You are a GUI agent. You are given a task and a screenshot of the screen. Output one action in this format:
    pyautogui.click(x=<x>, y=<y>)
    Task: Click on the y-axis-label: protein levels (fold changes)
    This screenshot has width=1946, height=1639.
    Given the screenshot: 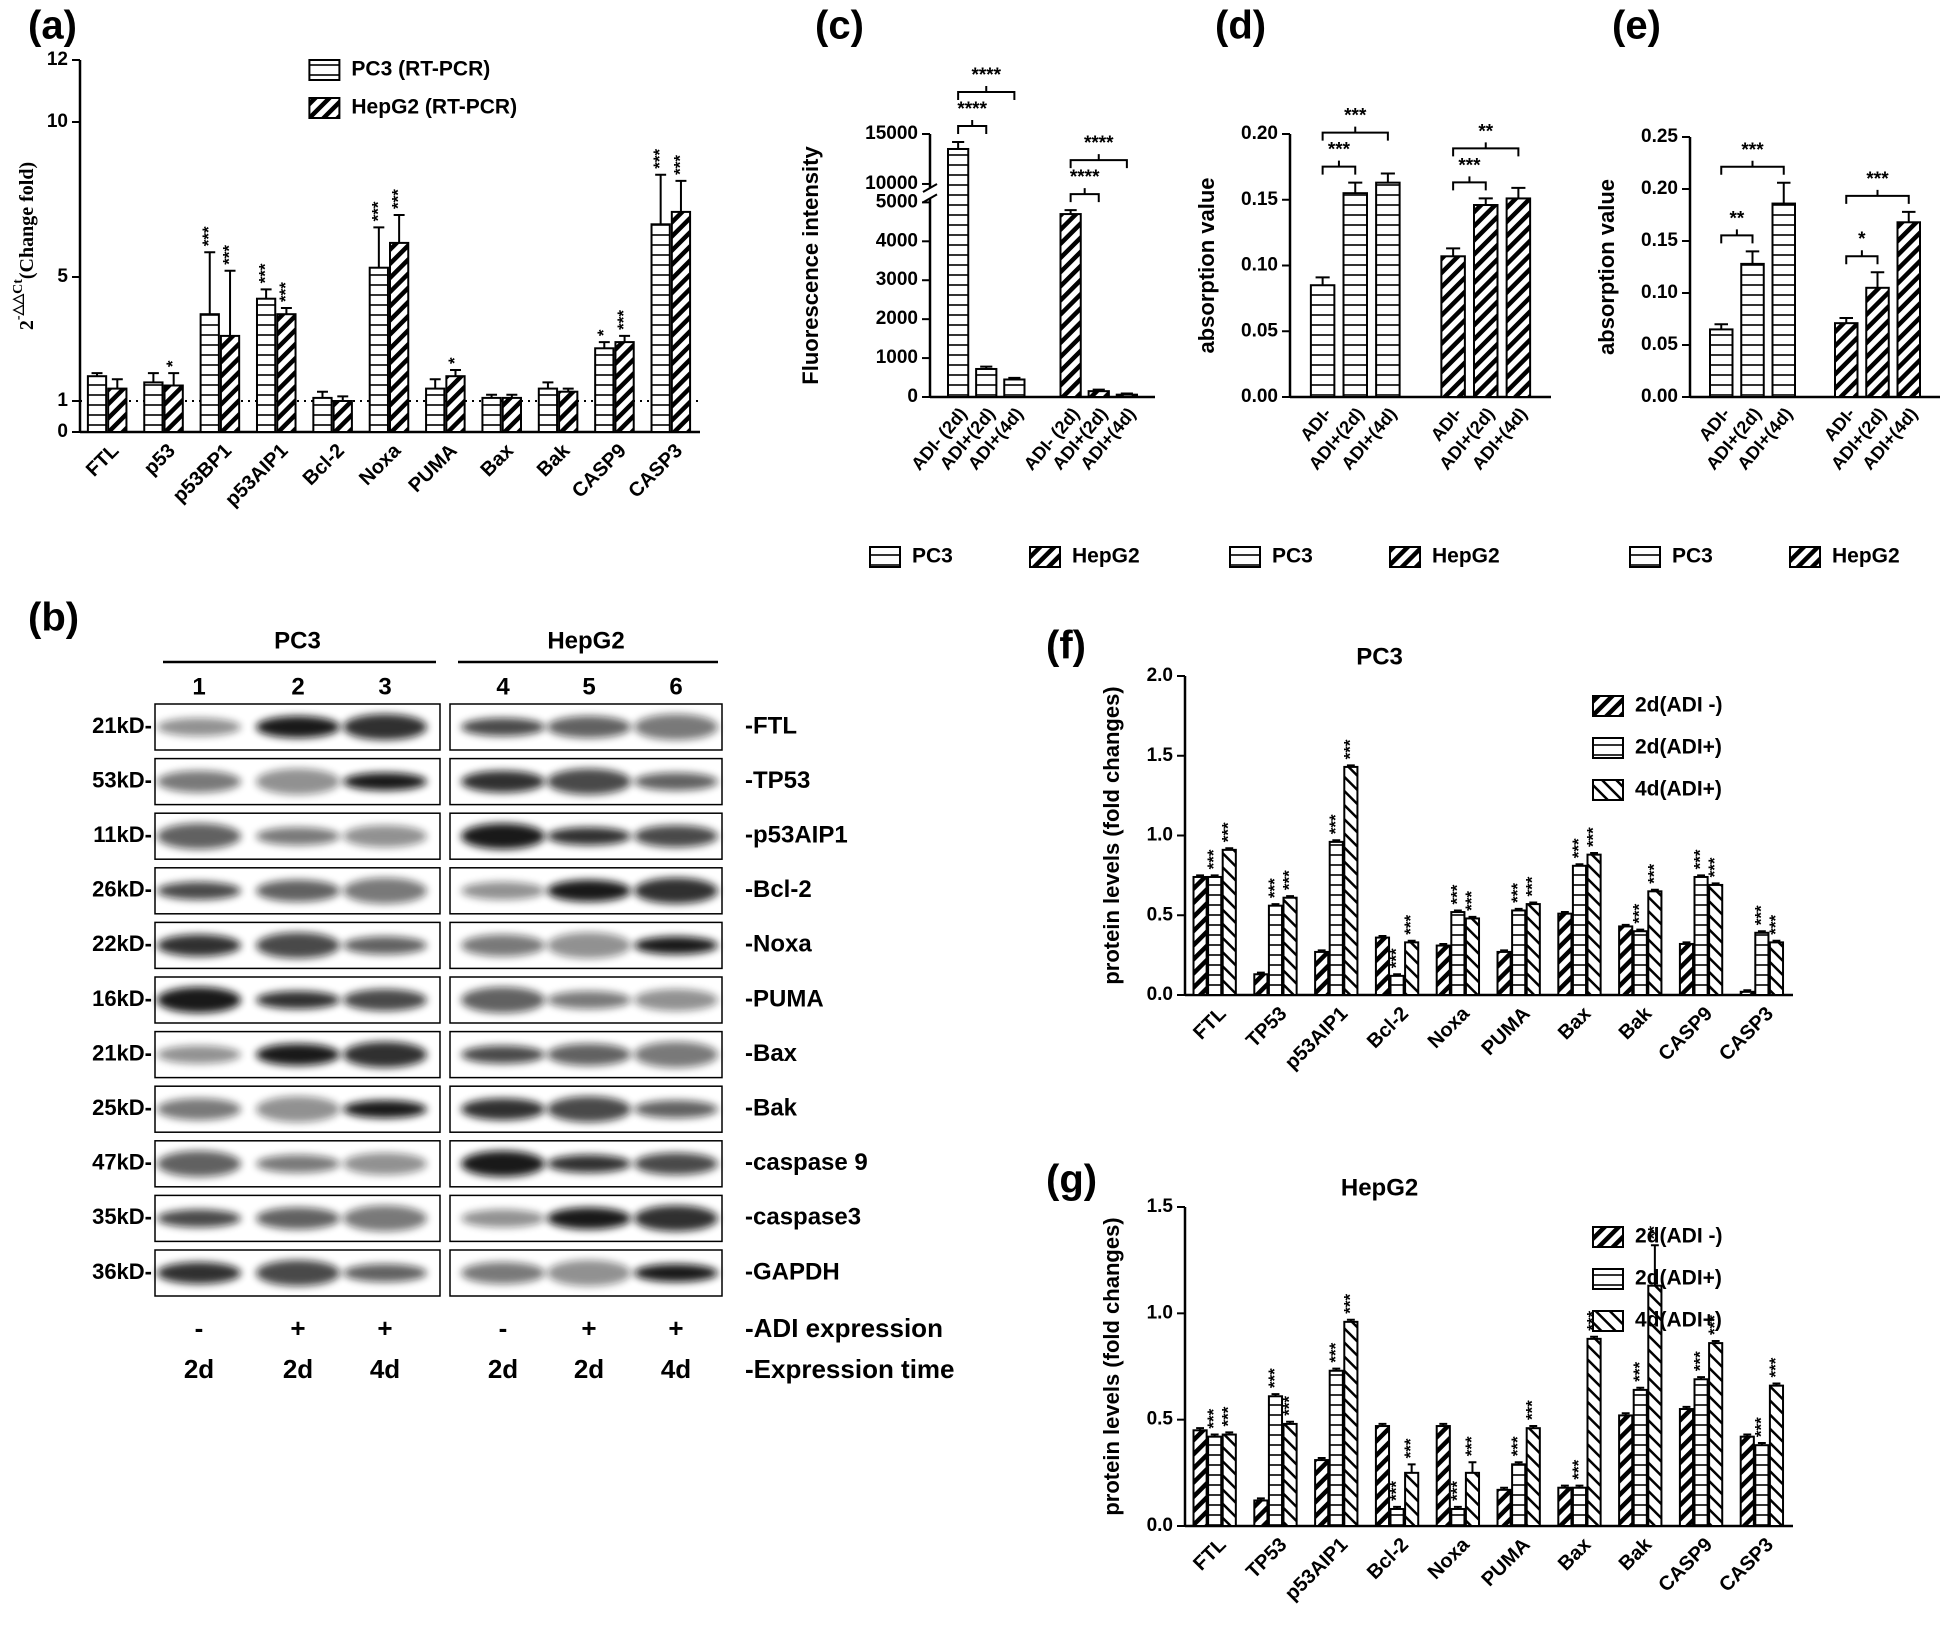 What is the action you would take?
    pyautogui.click(x=1111, y=1366)
    